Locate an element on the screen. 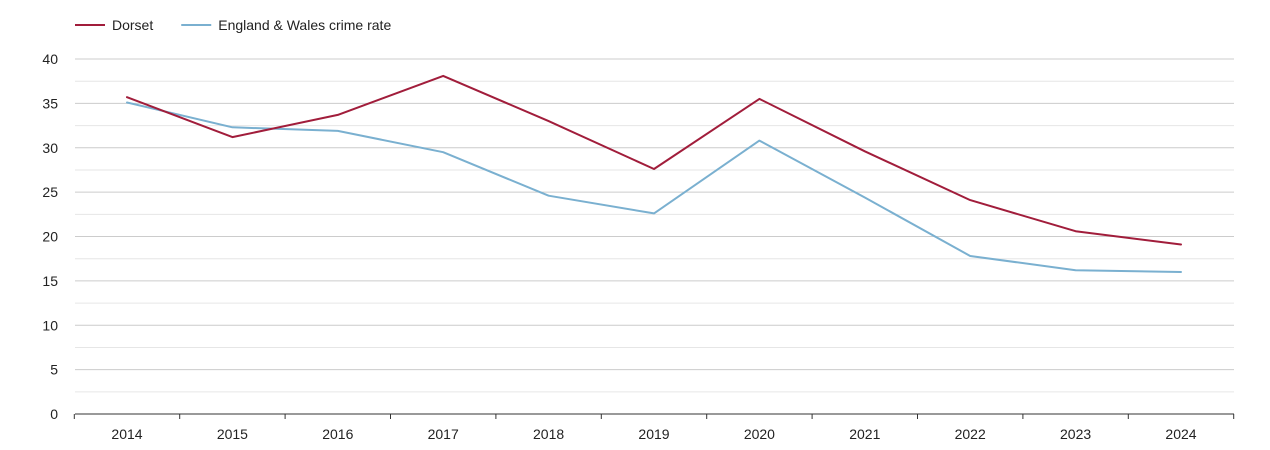 This screenshot has height=450, width=1270. x-tick-label: 2015 is located at coordinates (232, 434).